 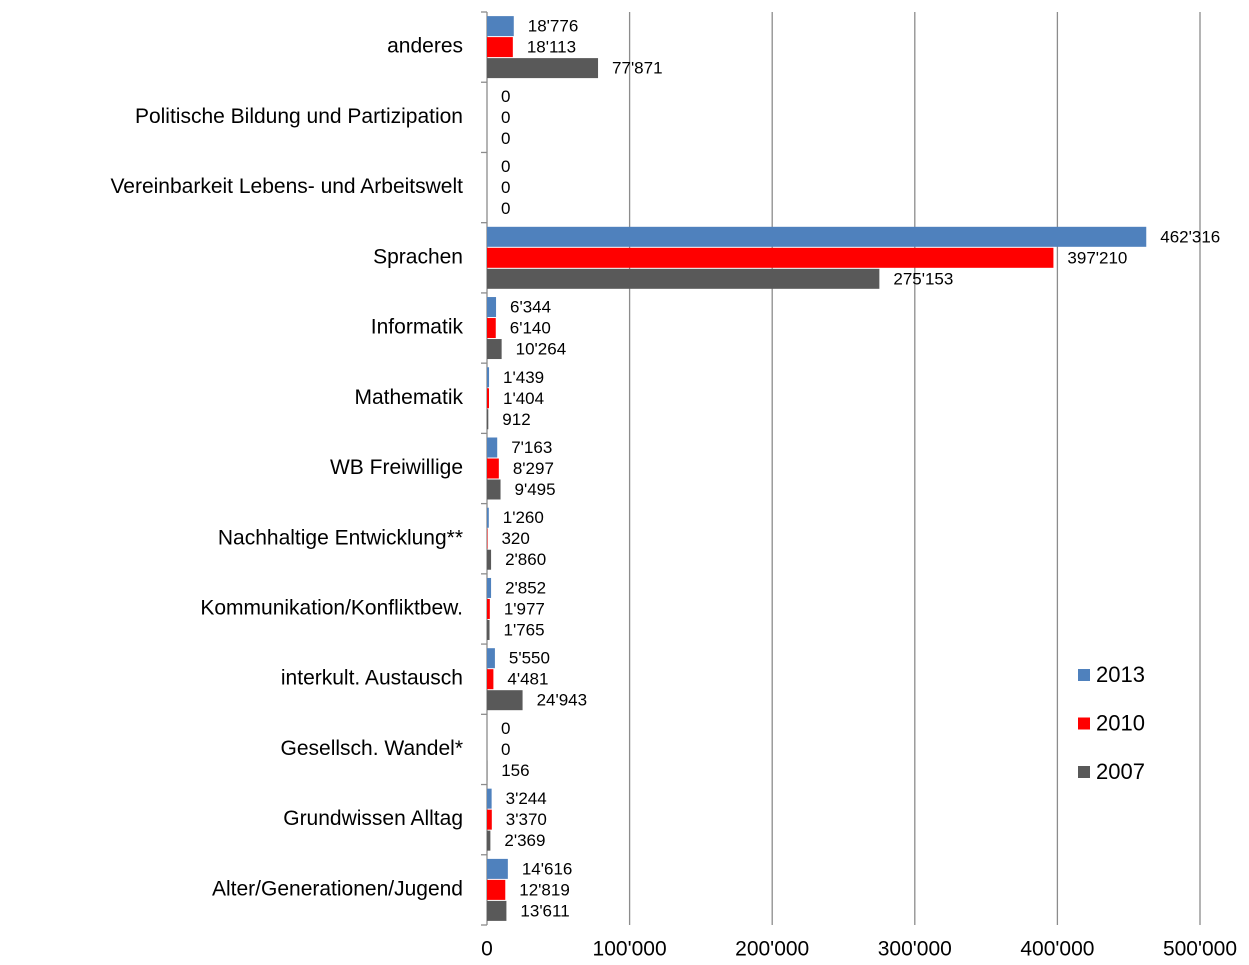 What do you see at coordinates (286, 186) in the screenshot?
I see `category-label: Vereinbarkeit Lebens- und Arbeitswelt` at bounding box center [286, 186].